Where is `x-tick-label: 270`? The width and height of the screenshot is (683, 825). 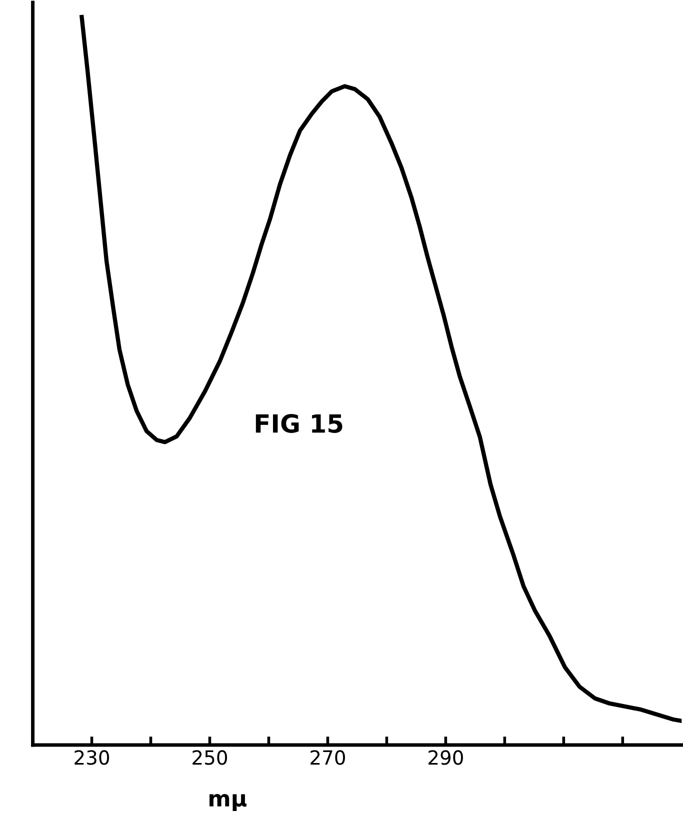 x-tick-label: 270 is located at coordinates (327, 757).